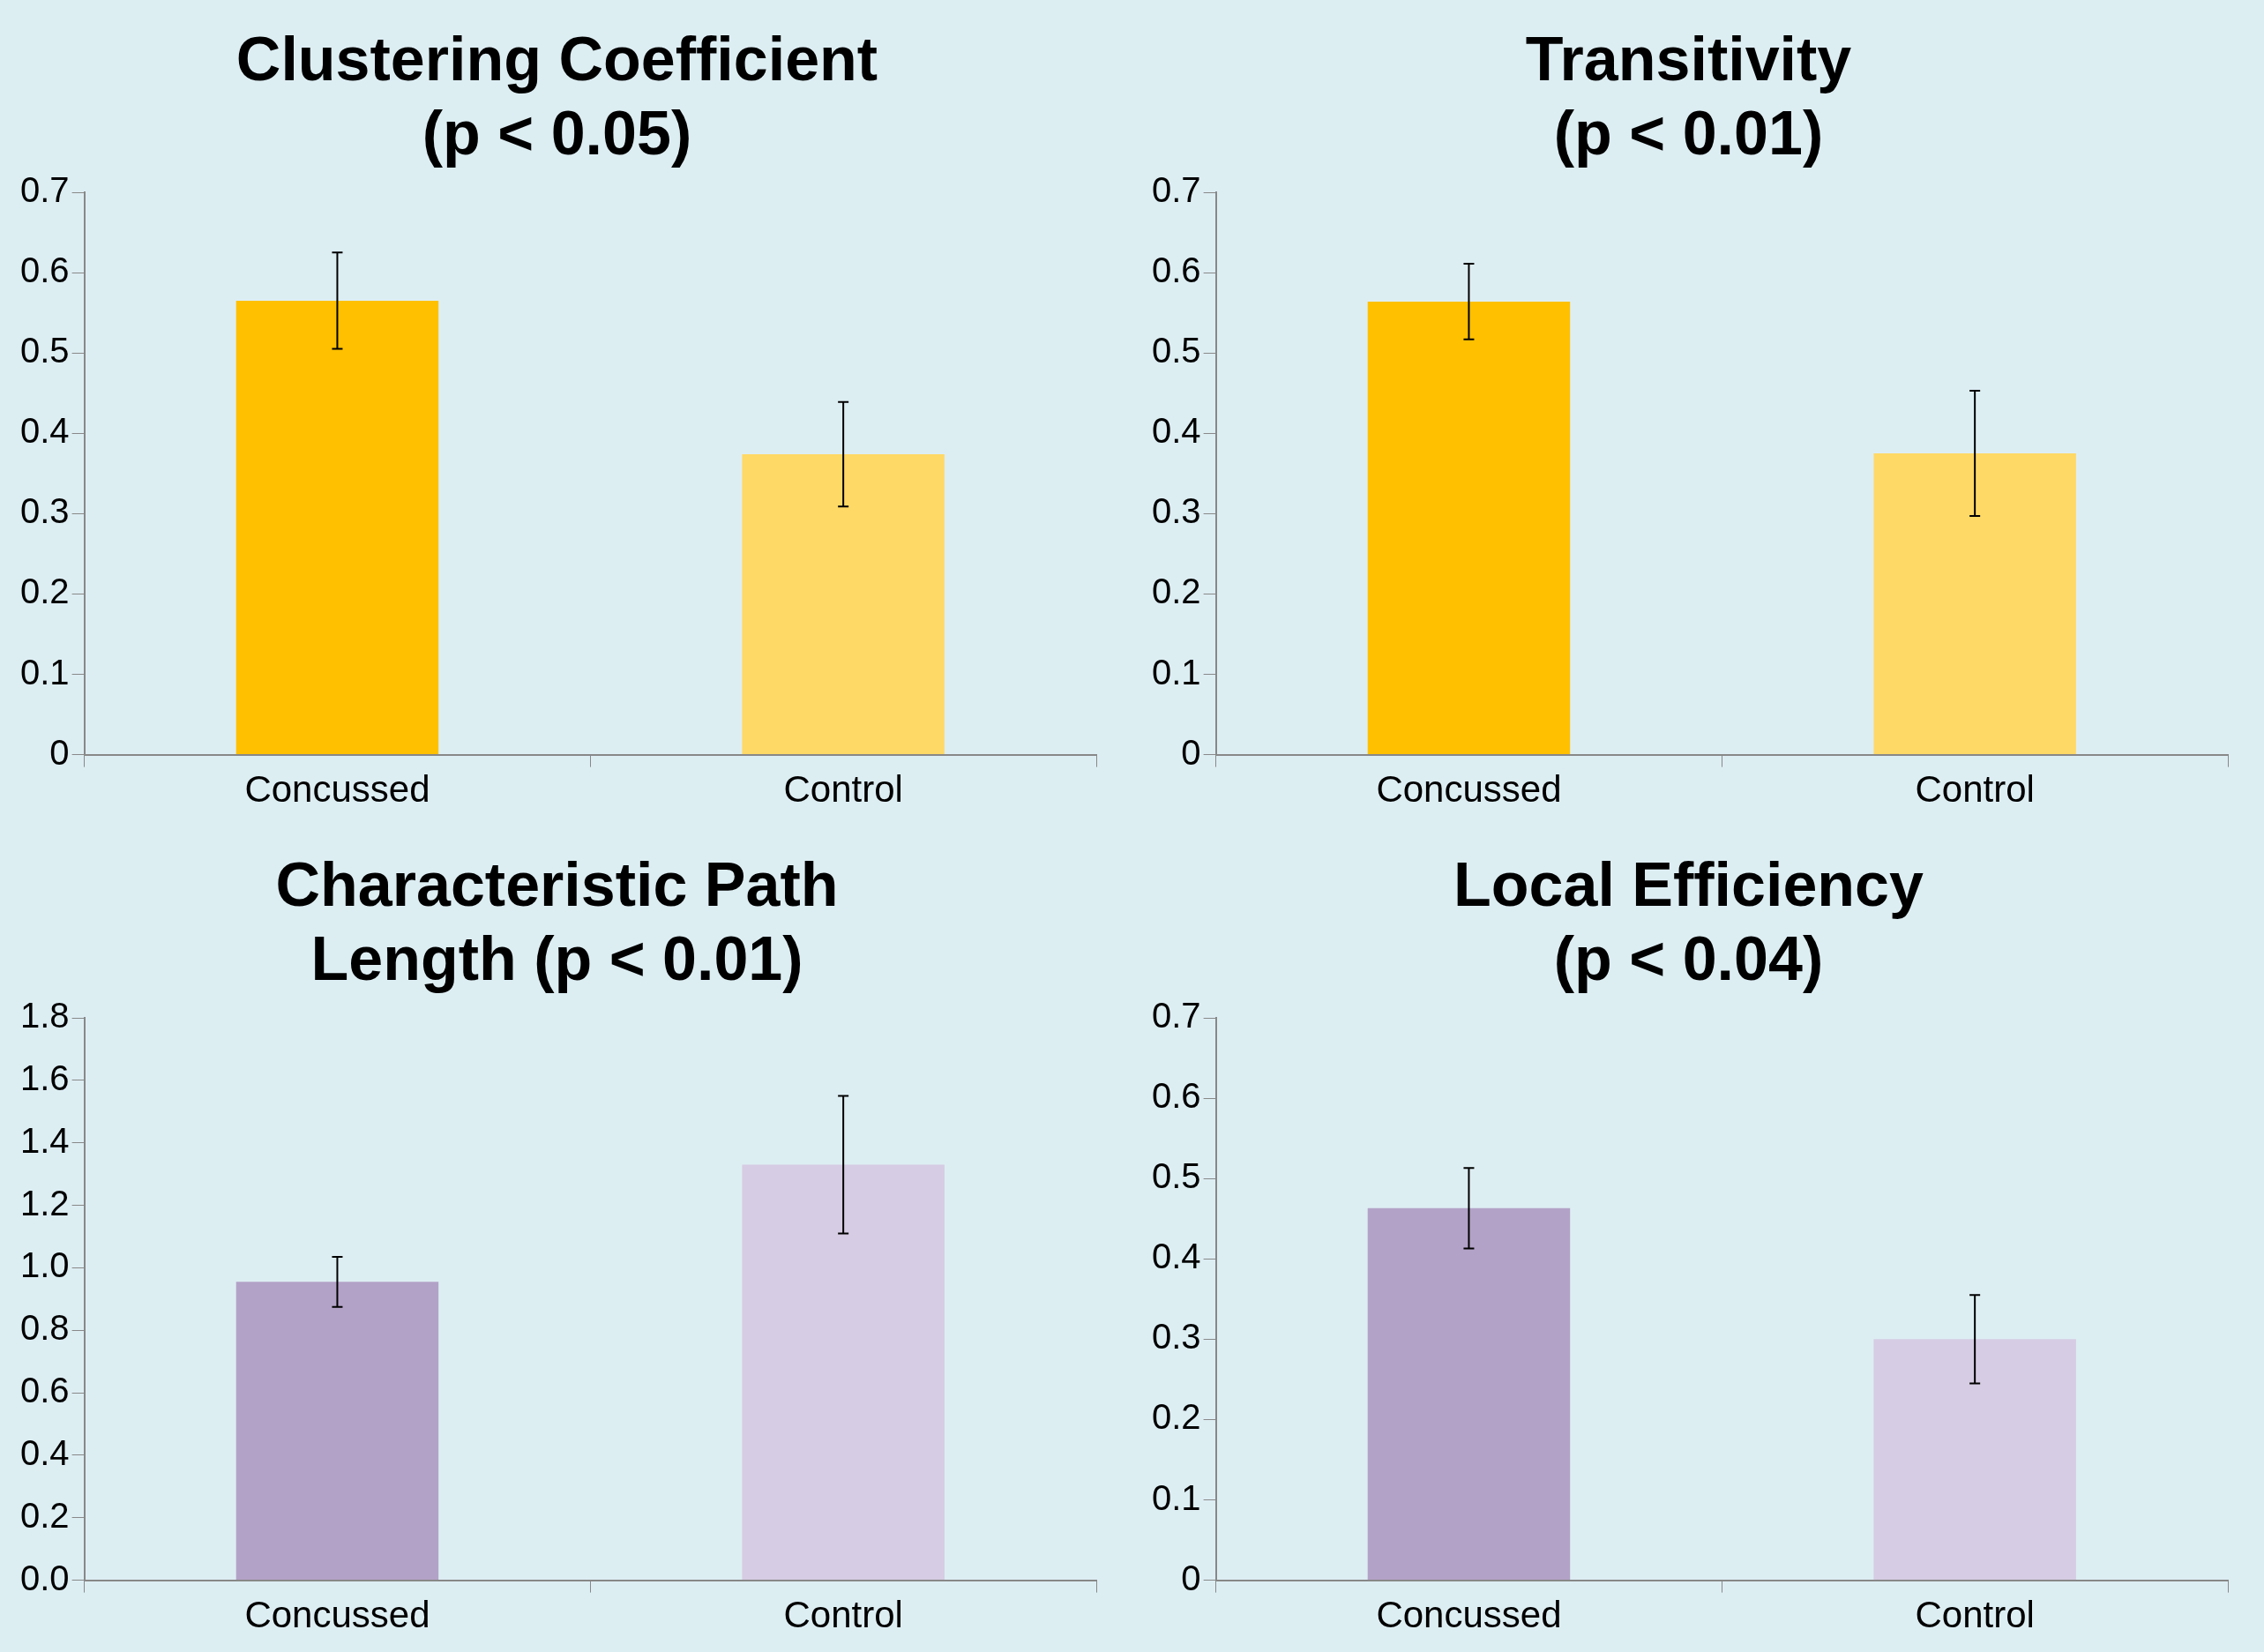 The height and width of the screenshot is (1652, 2264). What do you see at coordinates (45, 1265) in the screenshot?
I see `y-tick-label: 1.0` at bounding box center [45, 1265].